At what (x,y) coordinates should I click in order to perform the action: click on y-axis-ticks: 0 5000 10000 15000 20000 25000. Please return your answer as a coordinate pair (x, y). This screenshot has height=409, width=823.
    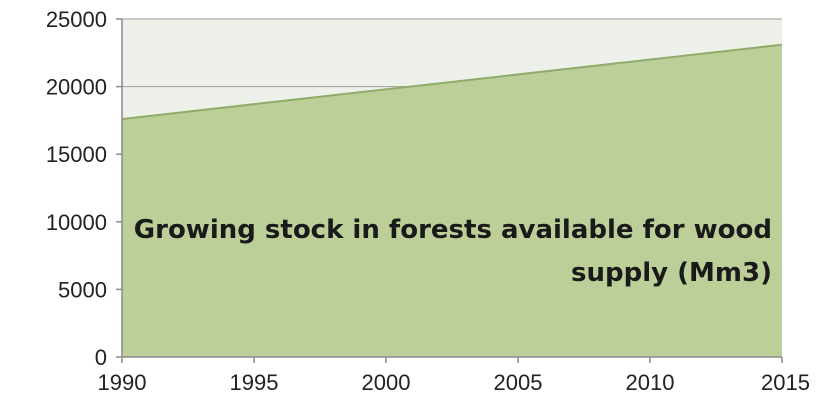
    Looking at the image, I should click on (84, 188).